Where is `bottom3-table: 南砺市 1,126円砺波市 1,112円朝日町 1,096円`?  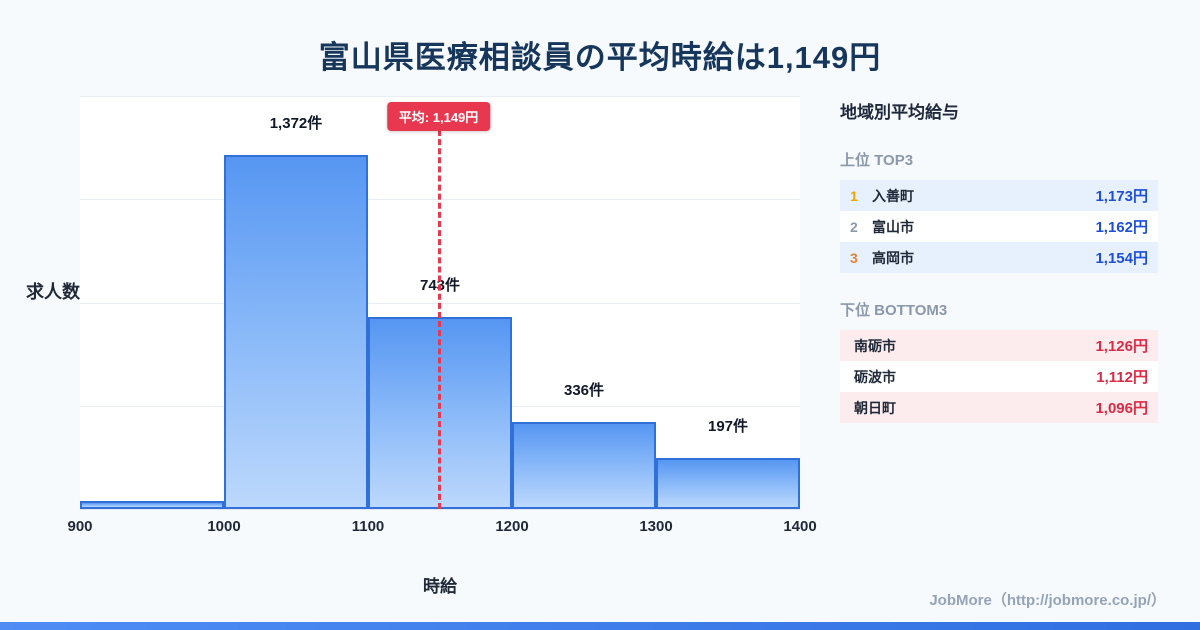
bottom3-table: 南砺市 1,126円砺波市 1,112円朝日町 1,096円 is located at coordinates (999, 376).